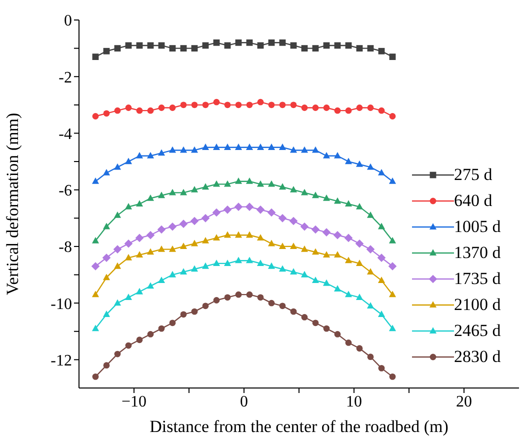 This screenshot has width=525, height=439. What do you see at coordinates (65, 134) in the screenshot?
I see `y-tick-label: -4` at bounding box center [65, 134].